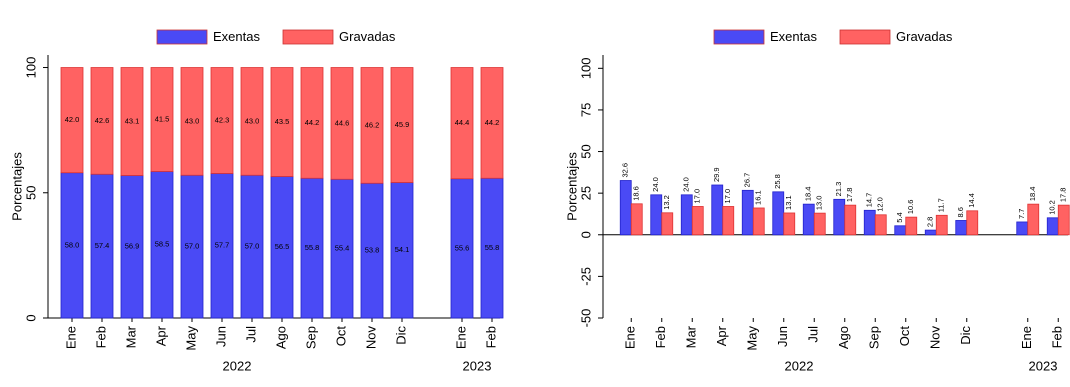 Image resolution: width=1070 pixels, height=387 pixels. I want to click on value-label vl: 55.6, so click(462, 247).